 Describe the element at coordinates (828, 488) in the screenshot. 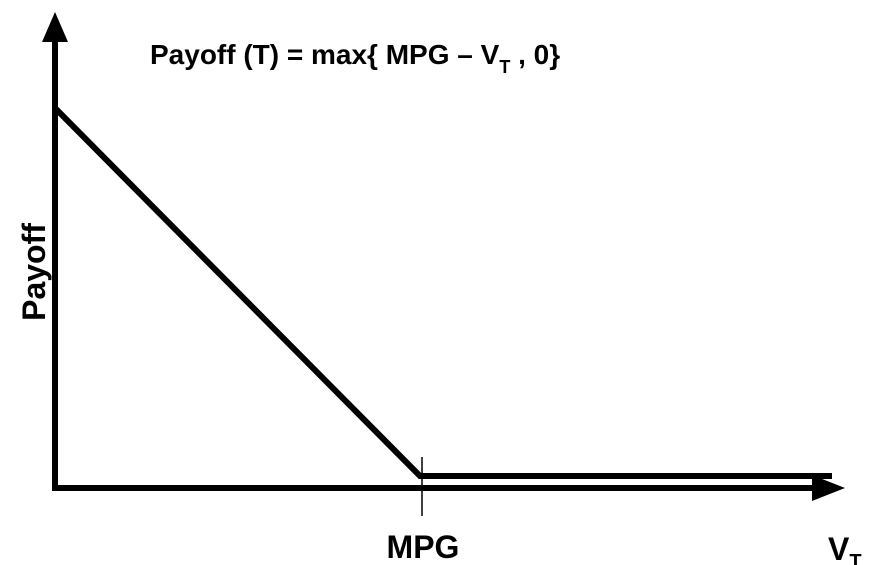

I see `x-axis-arrow` at that location.